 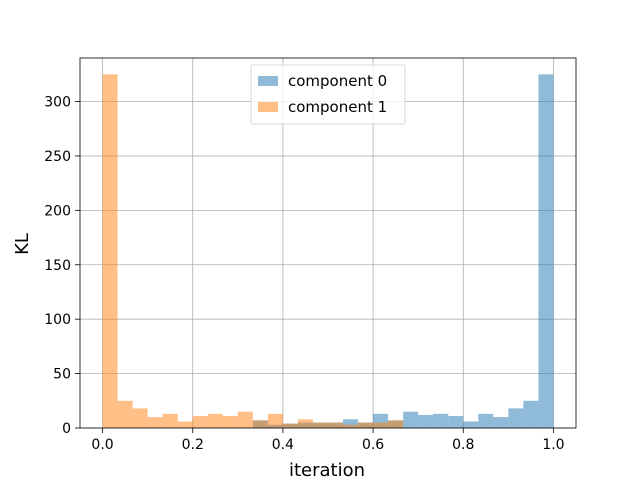 I want to click on y-axis-ticks: 0 50 100 150 200 250 300, so click(x=62, y=266).